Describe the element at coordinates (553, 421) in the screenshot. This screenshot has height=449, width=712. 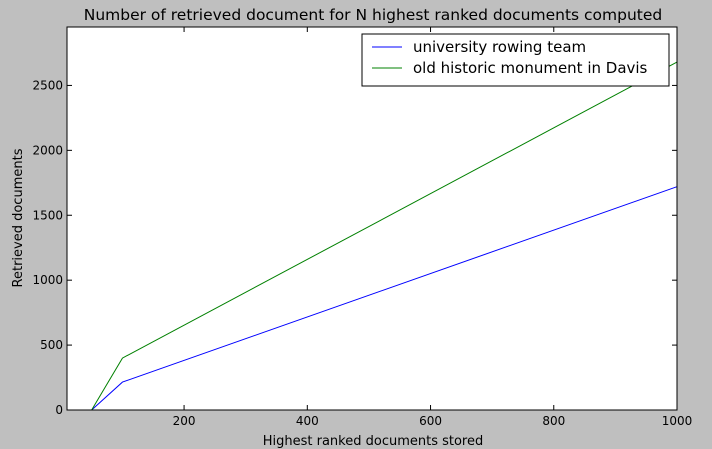
I see `x-tick-label: 800` at that location.